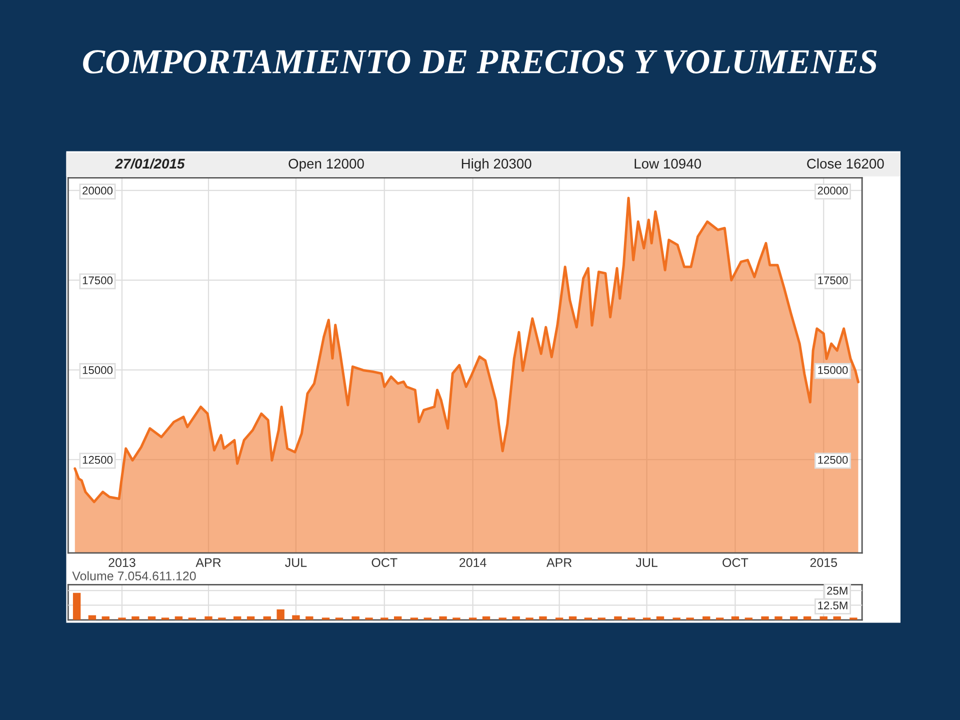  Describe the element at coordinates (845, 163) in the screenshot. I see `text: Close 16200` at that location.